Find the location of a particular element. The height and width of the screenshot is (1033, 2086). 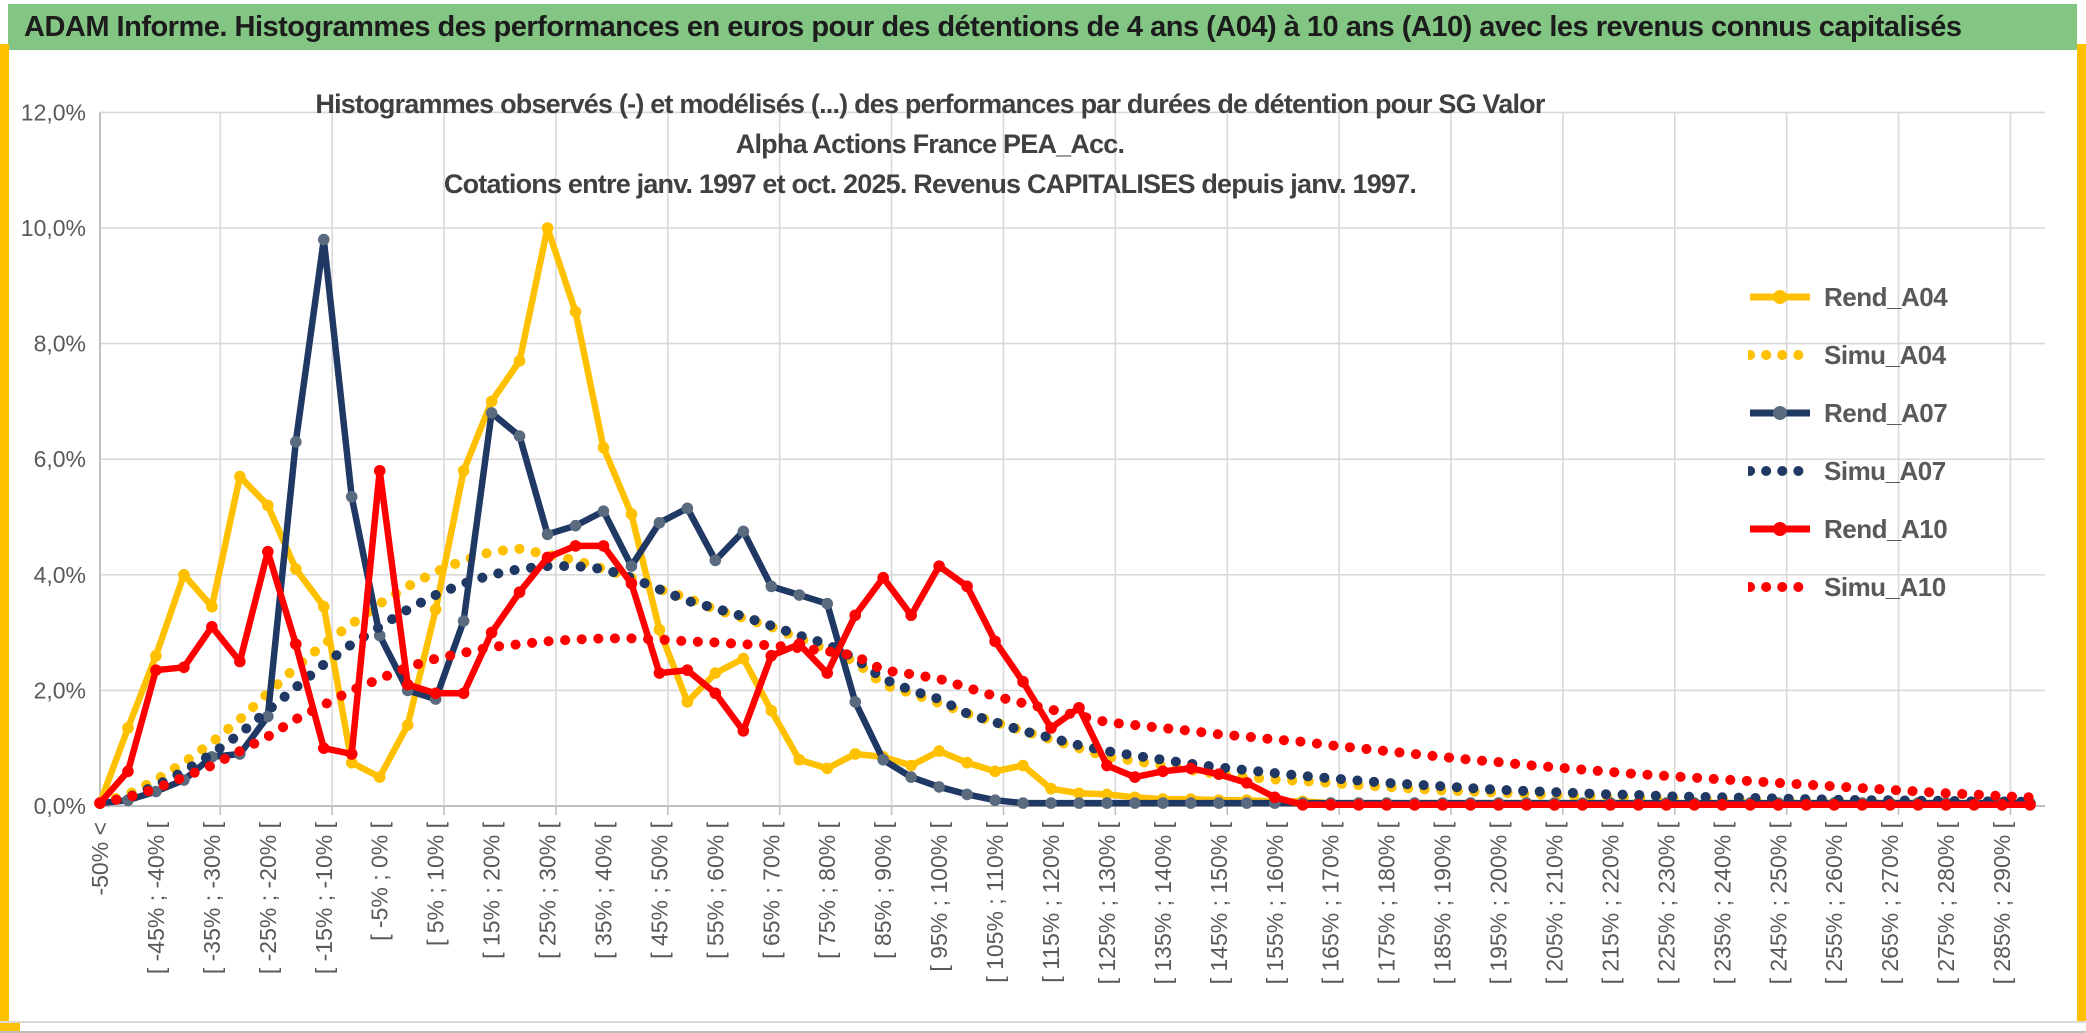

svg-text: [ 155% ; 160% [ is located at coordinates (1275, 902).